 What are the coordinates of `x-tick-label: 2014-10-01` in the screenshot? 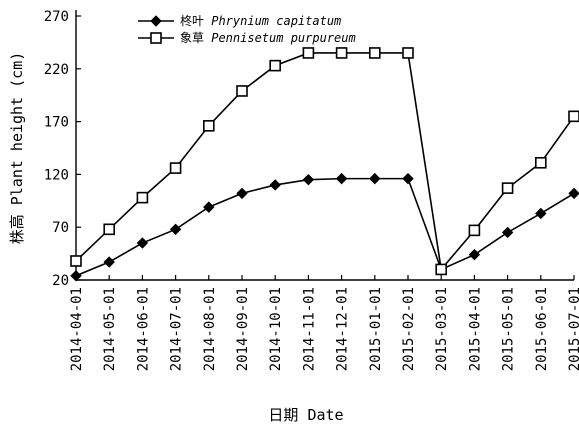 It's located at (276, 329).